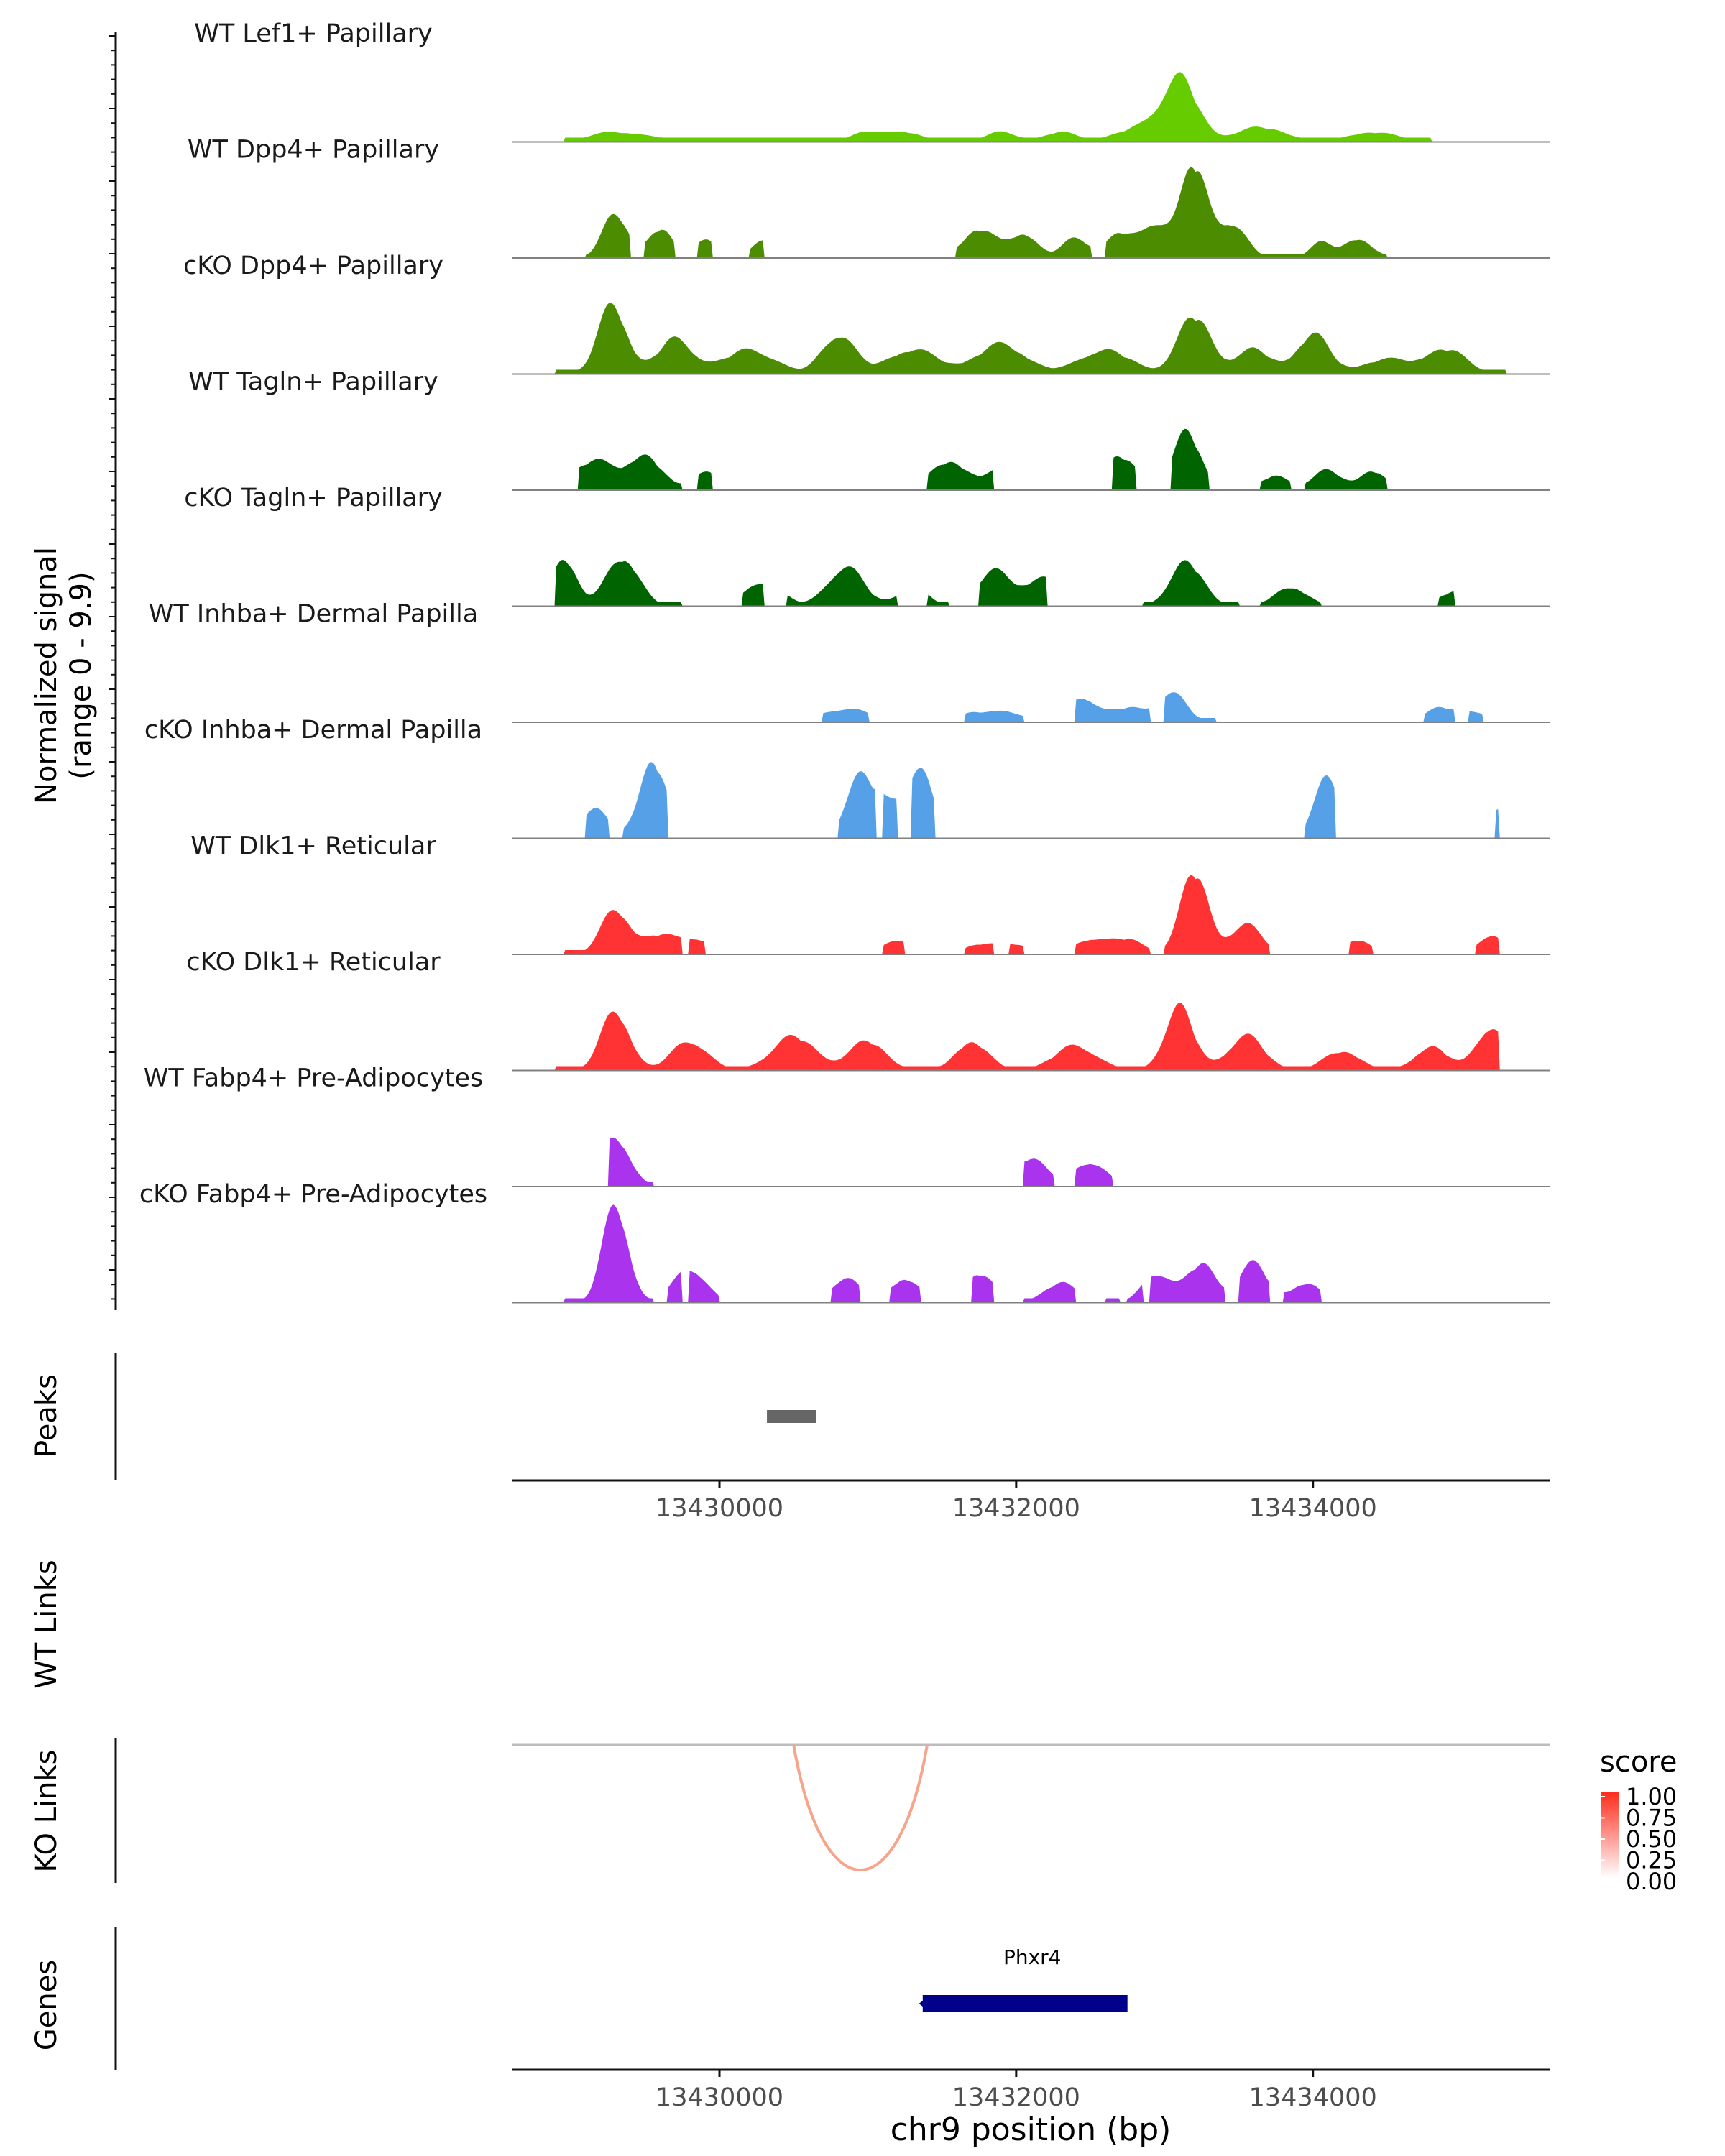  What do you see at coordinates (847, 1126) in the screenshot?
I see `coverage-track: WT Fabp4+ Pre-Adipocytes` at bounding box center [847, 1126].